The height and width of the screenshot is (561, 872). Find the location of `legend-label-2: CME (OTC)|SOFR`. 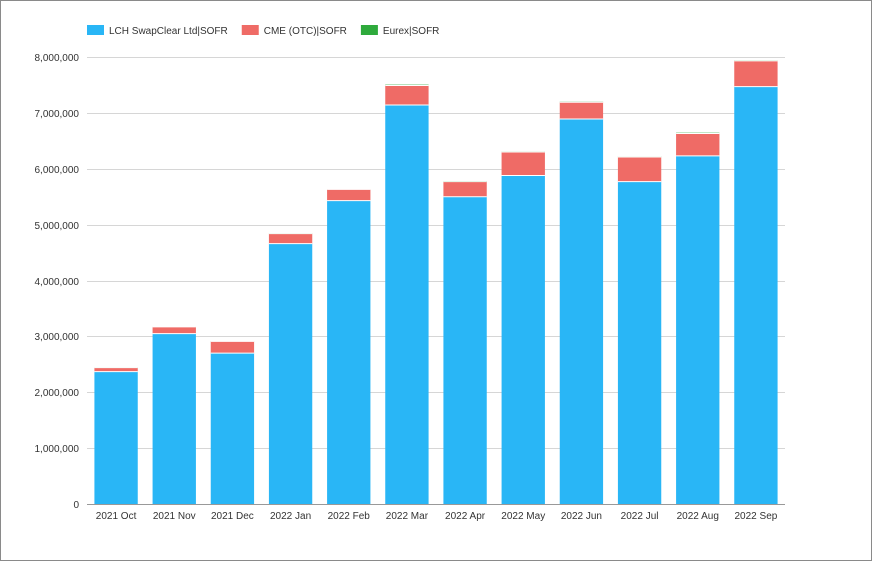

legend-label-2: CME (OTC)|SOFR is located at coordinates (305, 31).